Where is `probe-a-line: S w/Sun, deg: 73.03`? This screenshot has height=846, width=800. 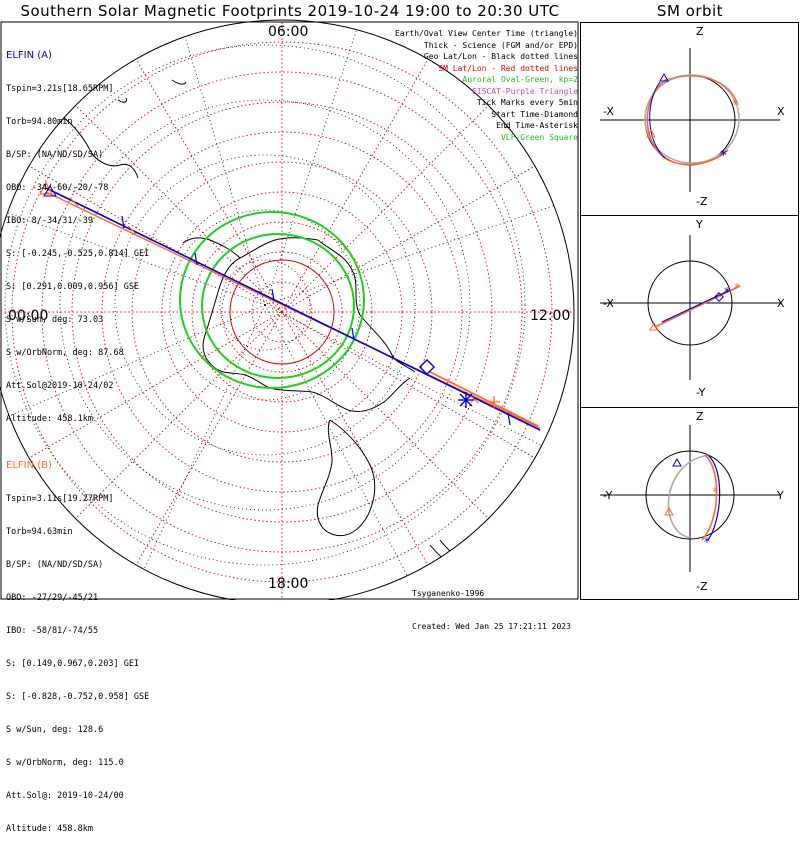
probe-a-line: S w/Sun, deg: 73.03 is located at coordinates (55, 320).